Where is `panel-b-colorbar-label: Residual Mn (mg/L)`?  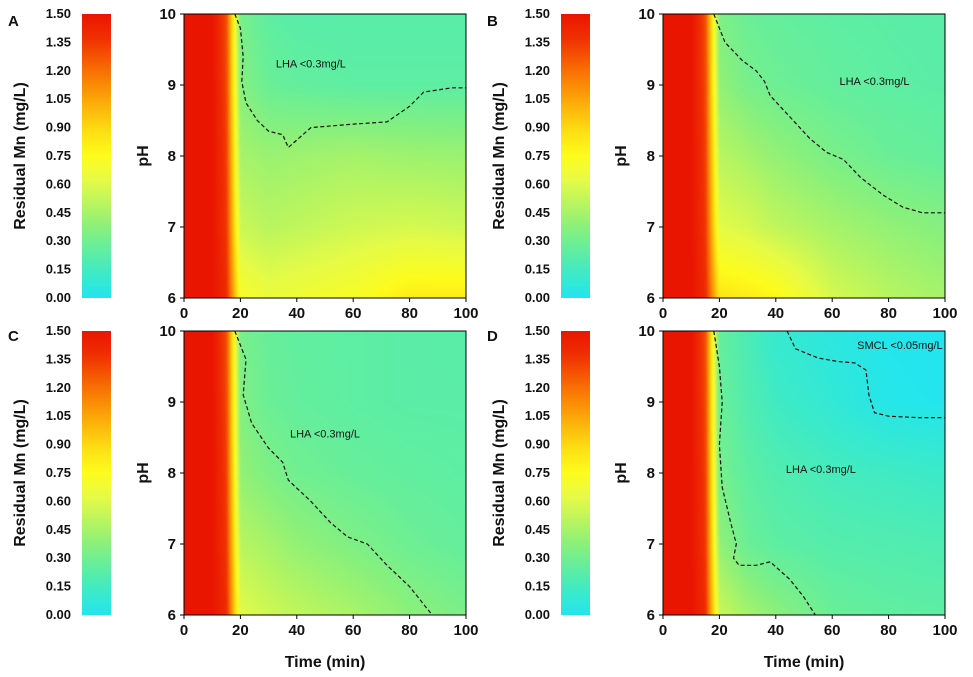 panel-b-colorbar-label: Residual Mn (mg/L) is located at coordinates (499, 156).